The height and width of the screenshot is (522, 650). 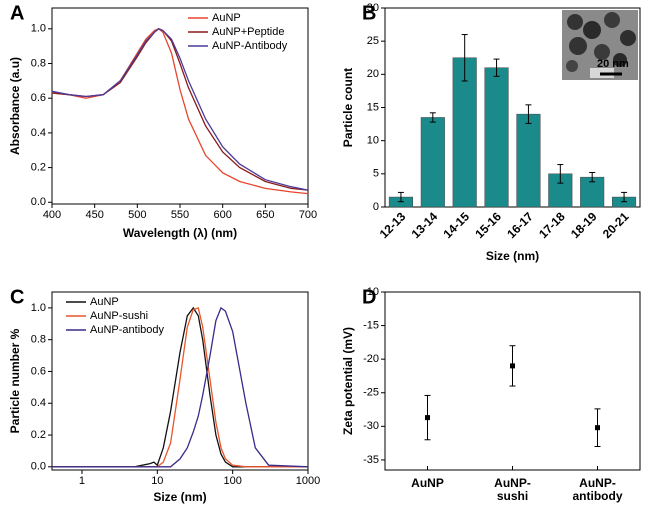 I want to click on x-tick-label: antibody, so click(x=598, y=496).